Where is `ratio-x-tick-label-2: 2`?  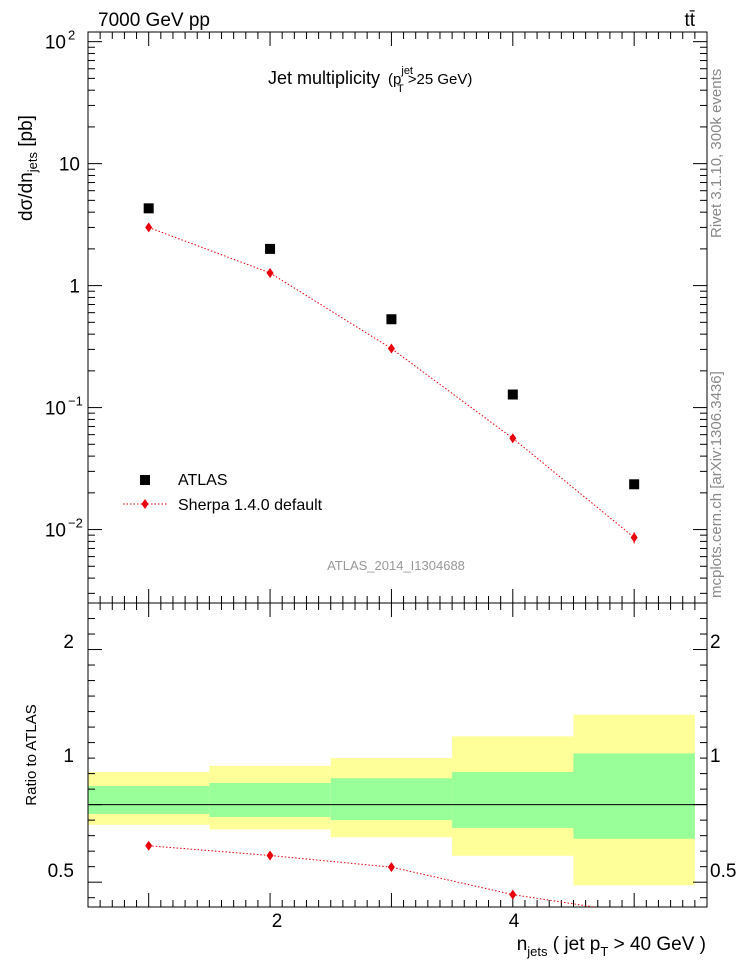 ratio-x-tick-label-2: 2 is located at coordinates (277, 921).